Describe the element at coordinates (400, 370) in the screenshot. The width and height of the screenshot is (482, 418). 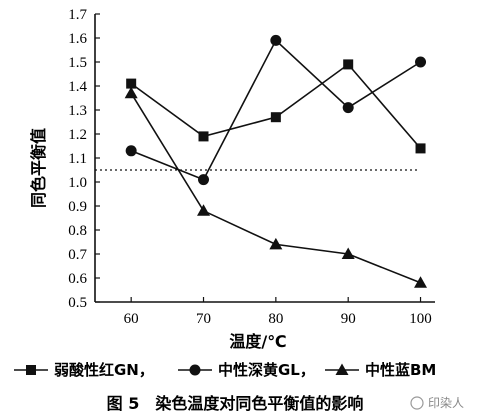
I see `legend-label: 中性蓝BM` at that location.